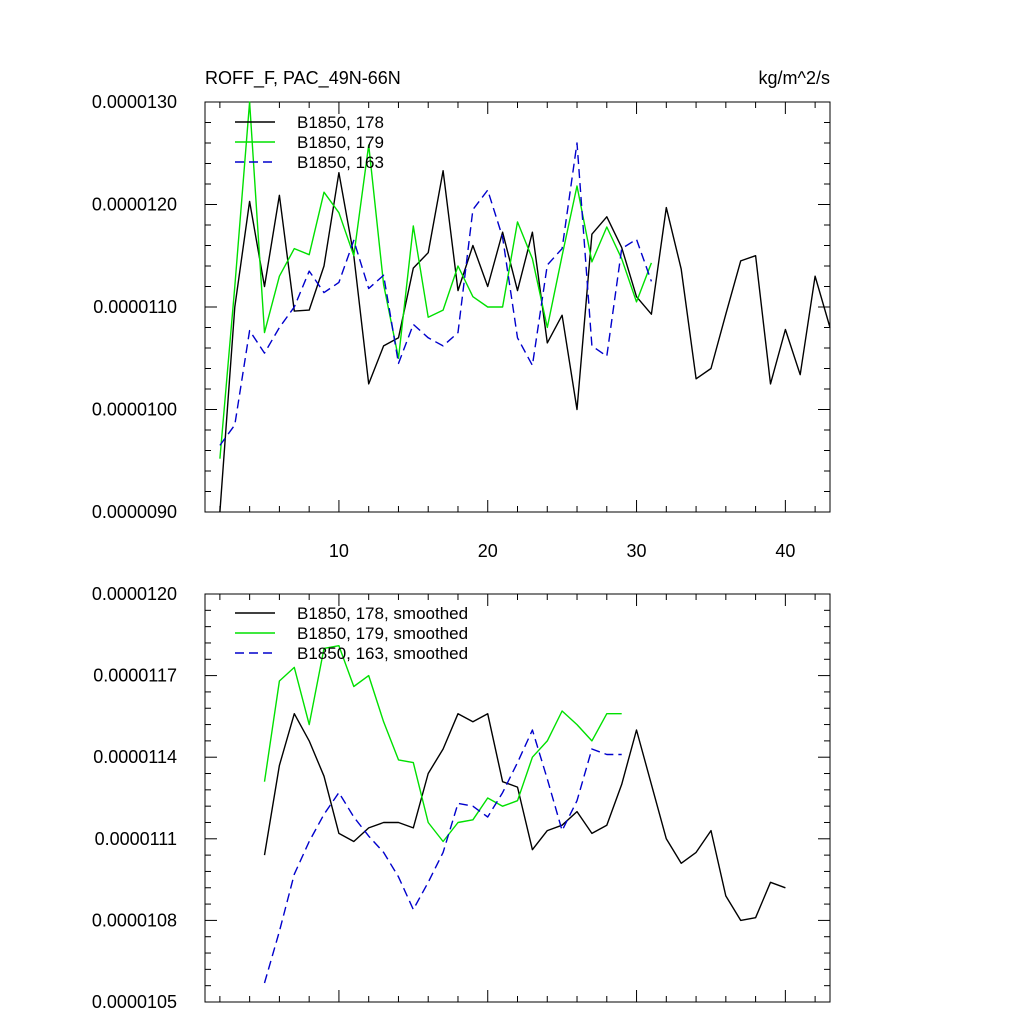 The height and width of the screenshot is (1024, 1024). Describe the element at coordinates (134, 410) in the screenshot. I see `top-y-tick-label: 0.0000100` at that location.